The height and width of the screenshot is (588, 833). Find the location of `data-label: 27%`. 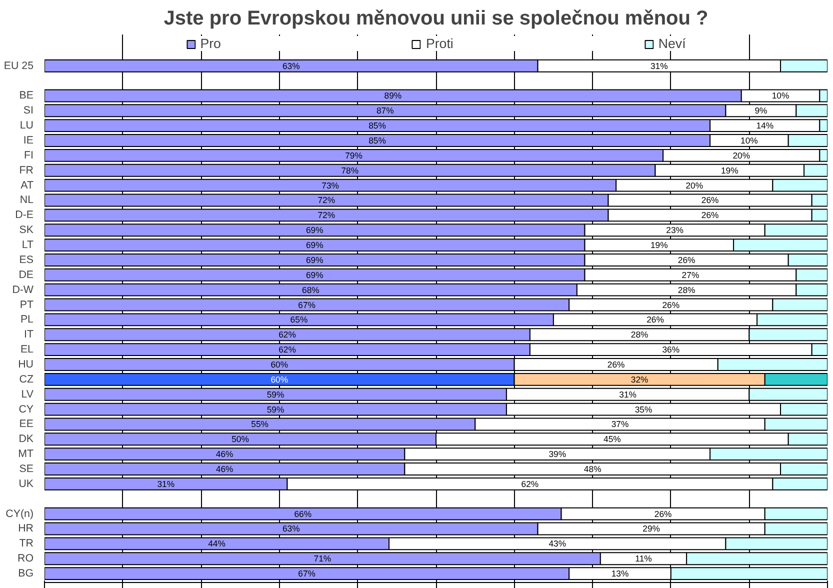

data-label: 27% is located at coordinates (691, 275).